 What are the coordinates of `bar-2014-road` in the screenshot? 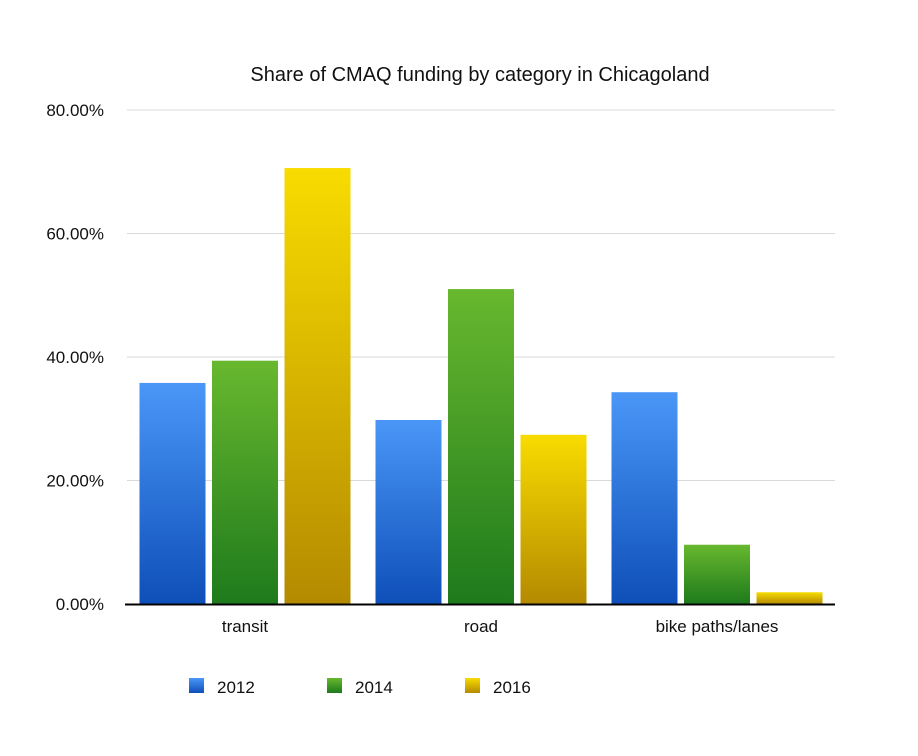 It's located at (481, 446).